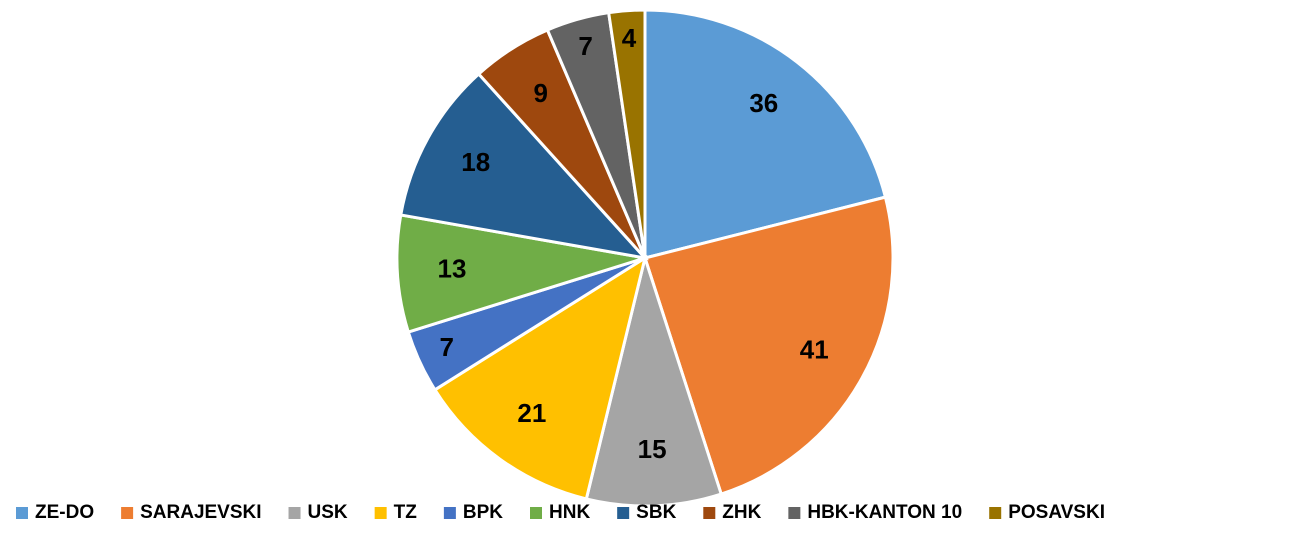 The height and width of the screenshot is (551, 1292). Describe the element at coordinates (406, 512) in the screenshot. I see `legend-label: TZ` at that location.